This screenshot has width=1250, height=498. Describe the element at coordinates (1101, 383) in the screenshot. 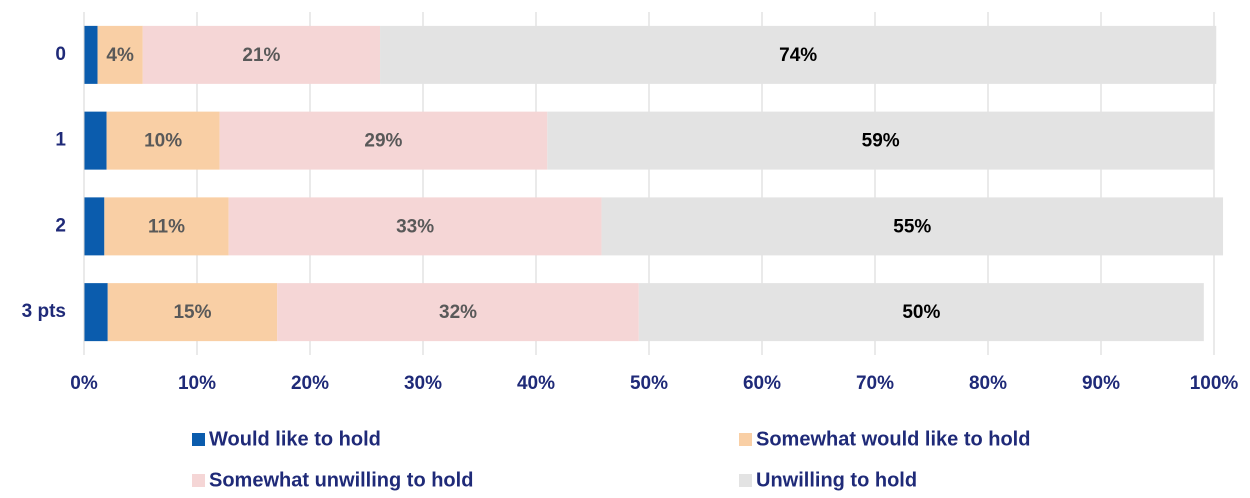

I see `x-tick-label: 90%` at that location.